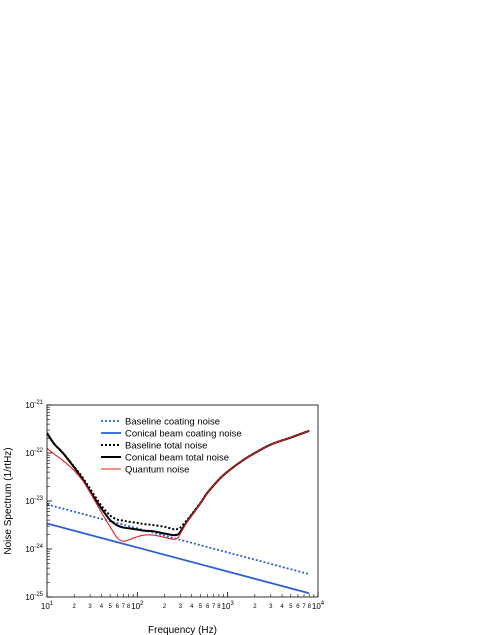 This screenshot has width=491, height=635. What do you see at coordinates (172, 422) in the screenshot?
I see `legend-label: Baseline coating noise` at bounding box center [172, 422].